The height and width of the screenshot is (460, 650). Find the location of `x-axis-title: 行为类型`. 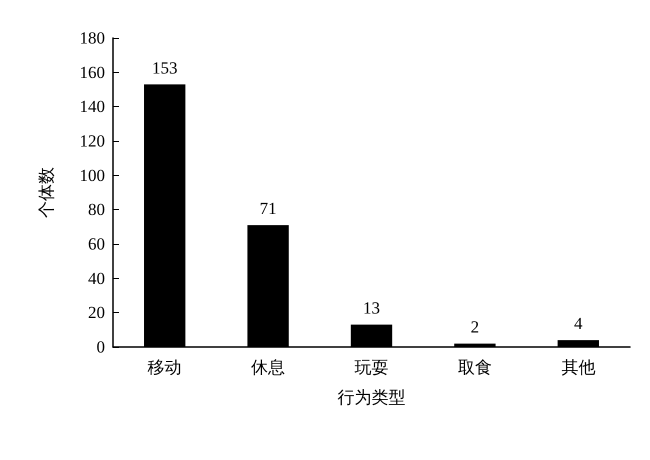

x-axis-title: 行为类型 is located at coordinates (372, 397).